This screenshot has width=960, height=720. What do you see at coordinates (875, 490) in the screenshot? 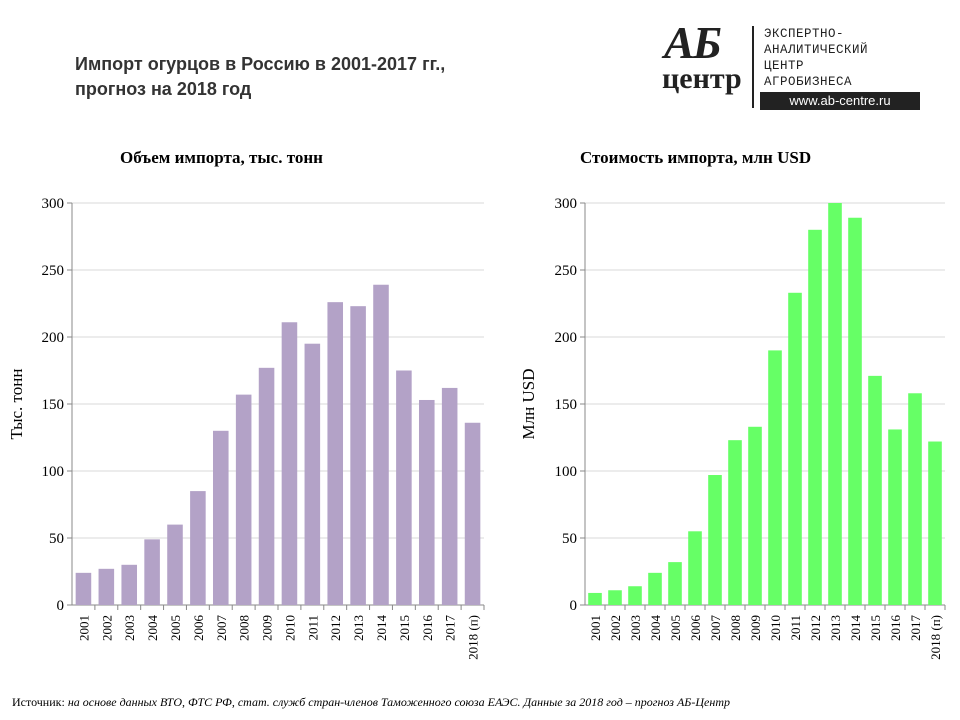
I see `bar-value-2015` at bounding box center [875, 490].